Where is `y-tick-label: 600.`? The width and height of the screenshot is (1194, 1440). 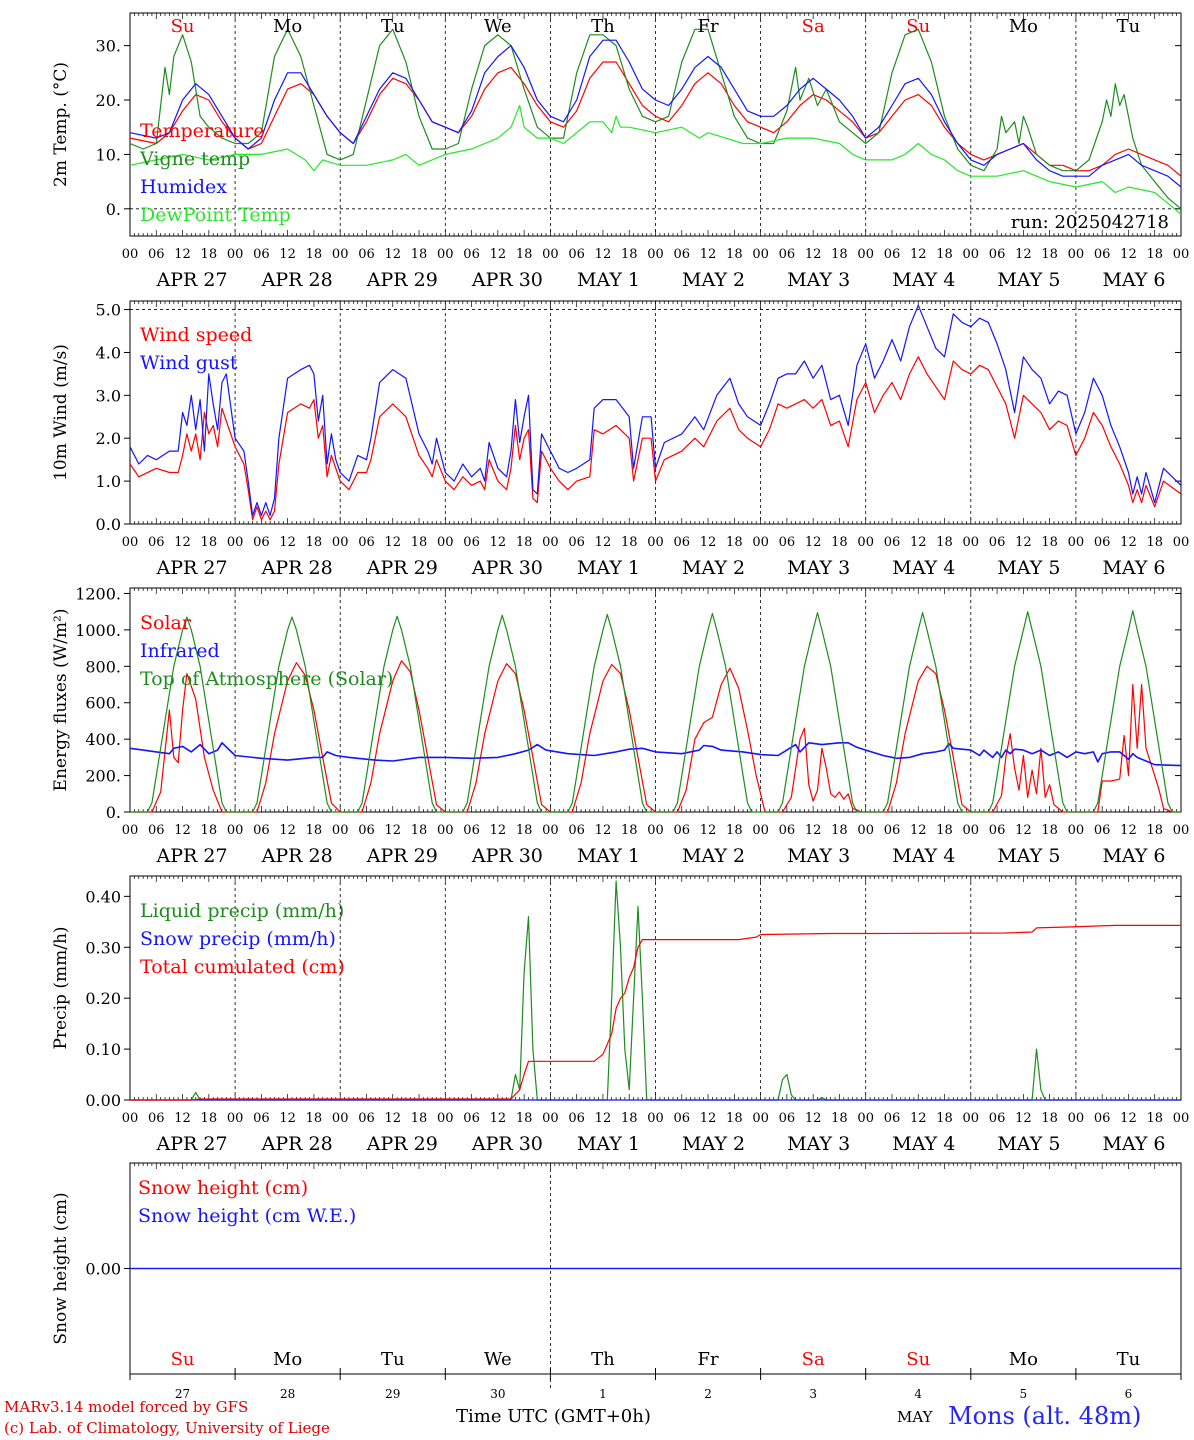
y-tick-label: 600. is located at coordinates (103, 703).